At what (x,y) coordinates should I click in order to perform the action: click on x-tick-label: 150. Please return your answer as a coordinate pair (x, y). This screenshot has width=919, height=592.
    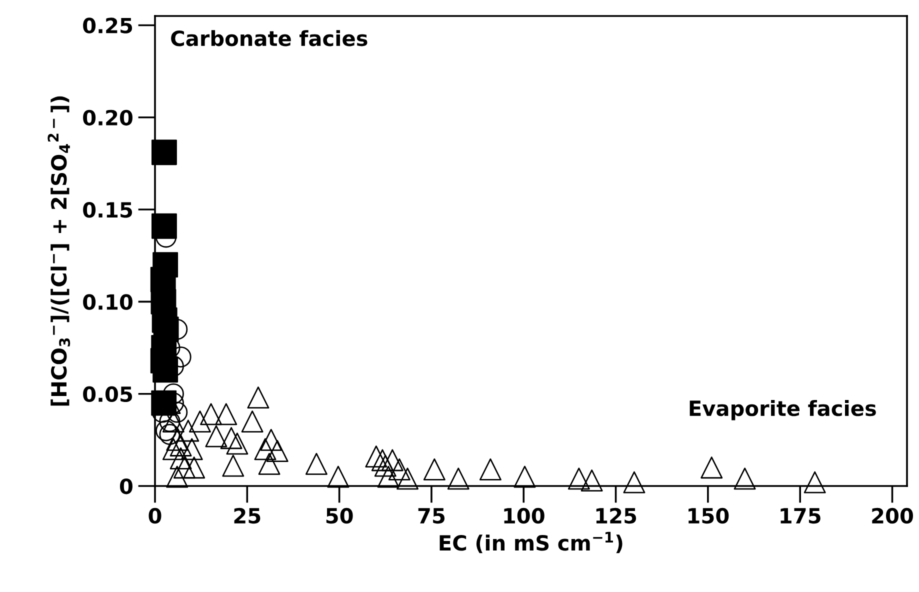
    Looking at the image, I should click on (708, 516).